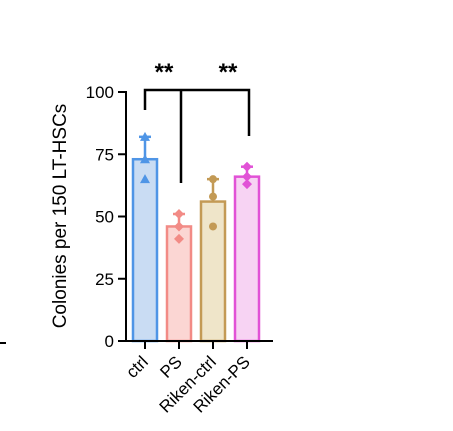 This screenshot has height=431, width=453. Describe the element at coordinates (100, 92) in the screenshot. I see `y-tick-label: 100` at that location.